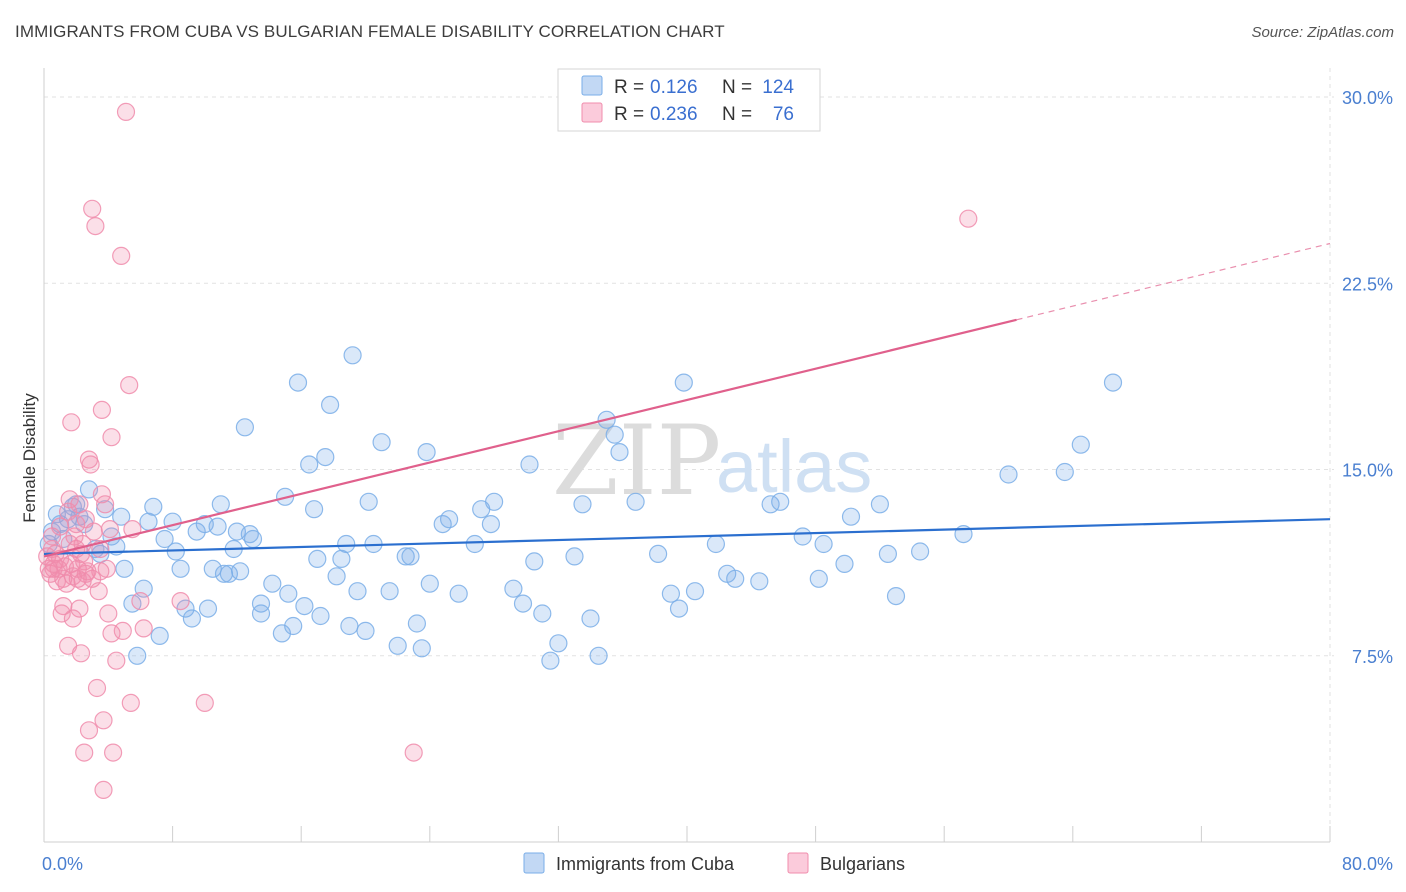 This screenshot has width=1406, height=892. I want to click on stats-n-value-bulgarians: 76, so click(783, 114).